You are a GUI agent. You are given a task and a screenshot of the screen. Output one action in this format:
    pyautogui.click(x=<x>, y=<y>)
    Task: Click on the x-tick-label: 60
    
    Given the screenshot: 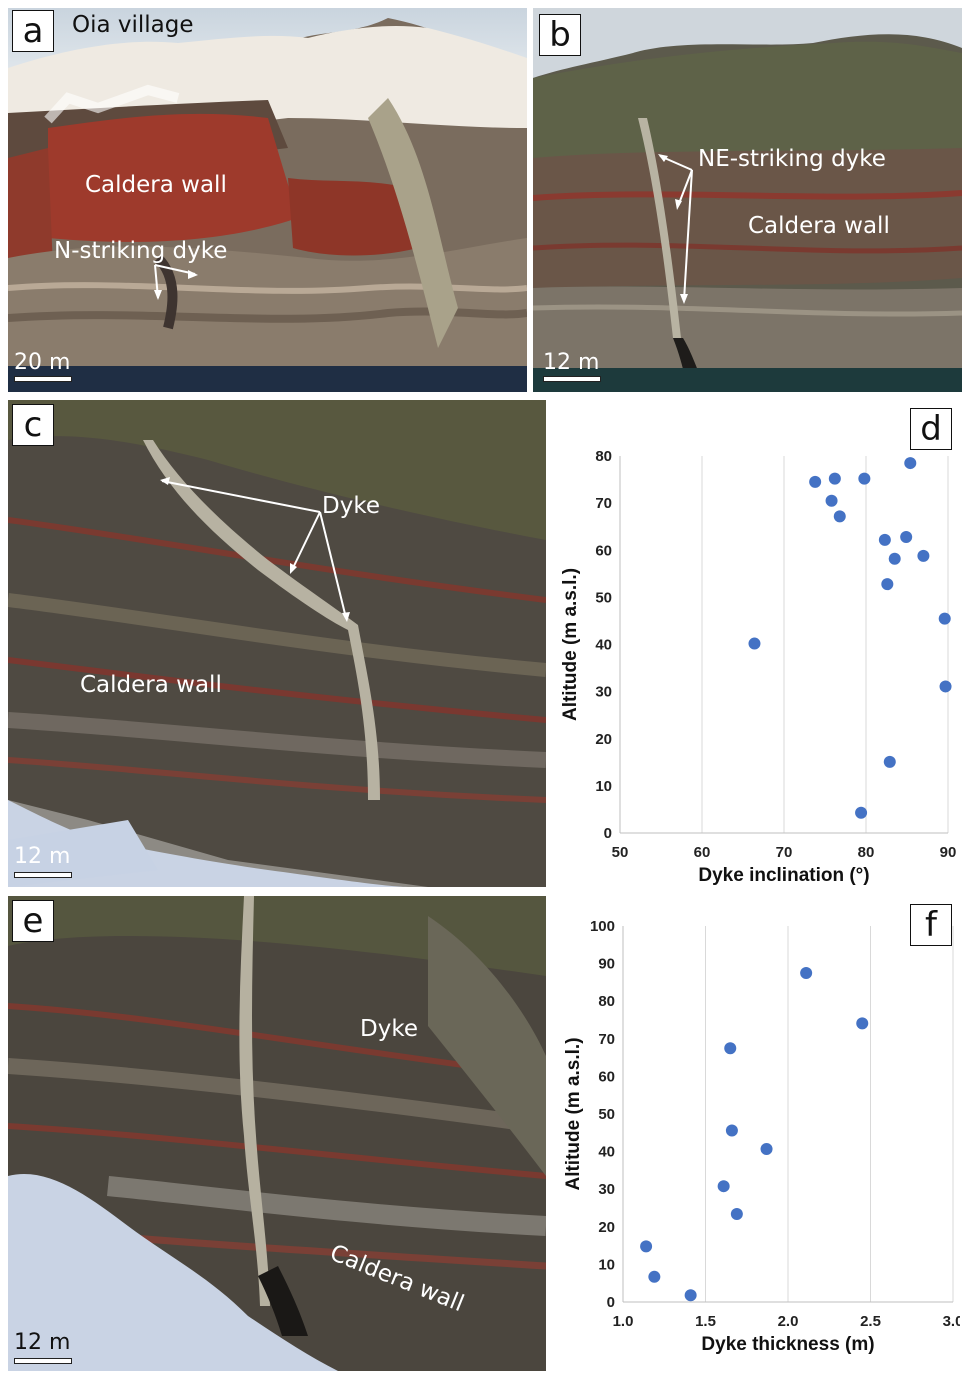 What is the action you would take?
    pyautogui.click(x=702, y=852)
    